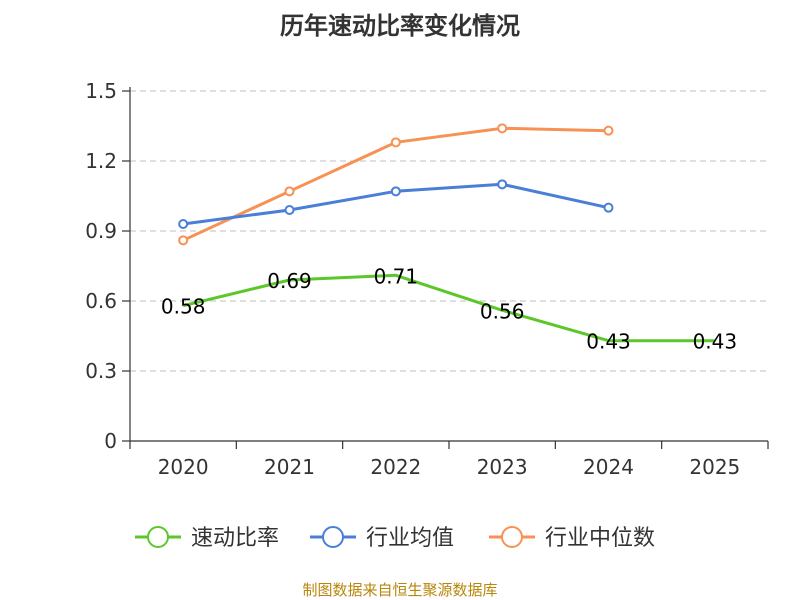 Image resolution: width=800 pixels, height=600 pixels. What do you see at coordinates (101, 91) in the screenshot?
I see `y-tick-label: 1.5` at bounding box center [101, 91].